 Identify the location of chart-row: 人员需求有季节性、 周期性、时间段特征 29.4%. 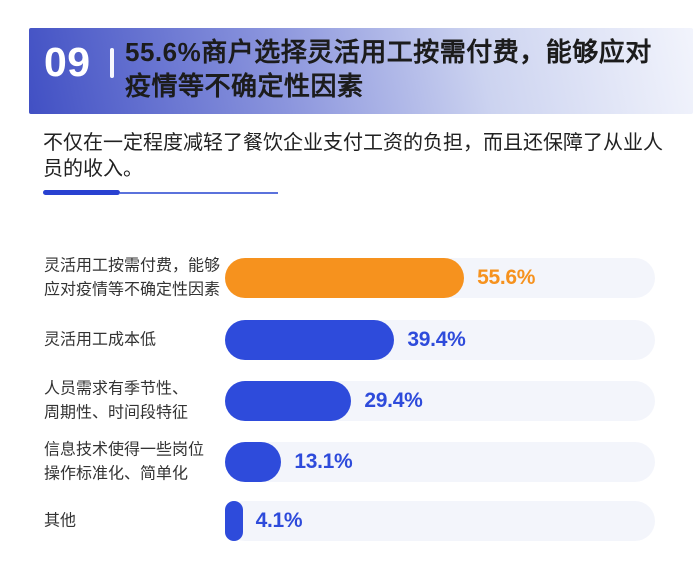
(350, 401).